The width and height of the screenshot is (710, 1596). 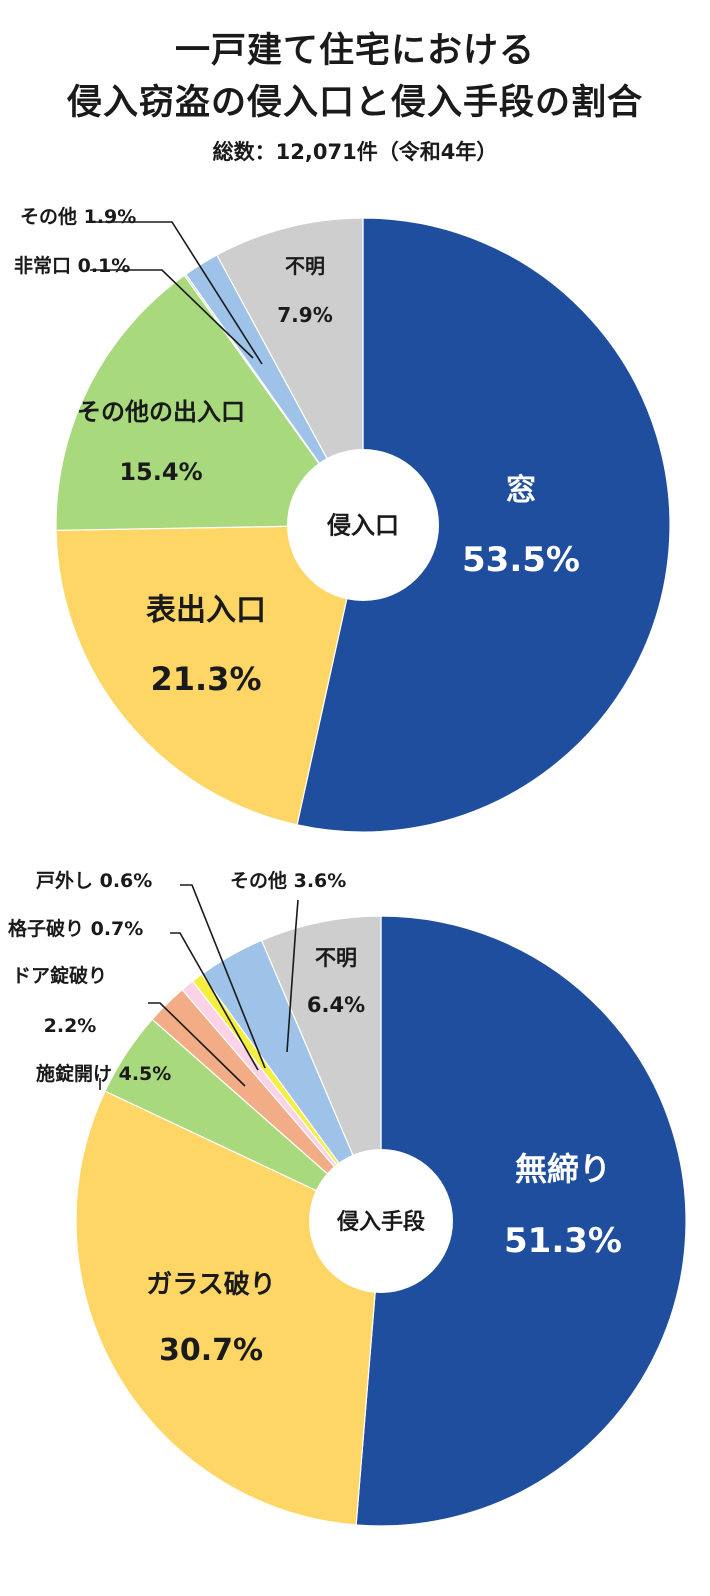 I want to click on pie-center-label: 侵入口, so click(x=362, y=526).